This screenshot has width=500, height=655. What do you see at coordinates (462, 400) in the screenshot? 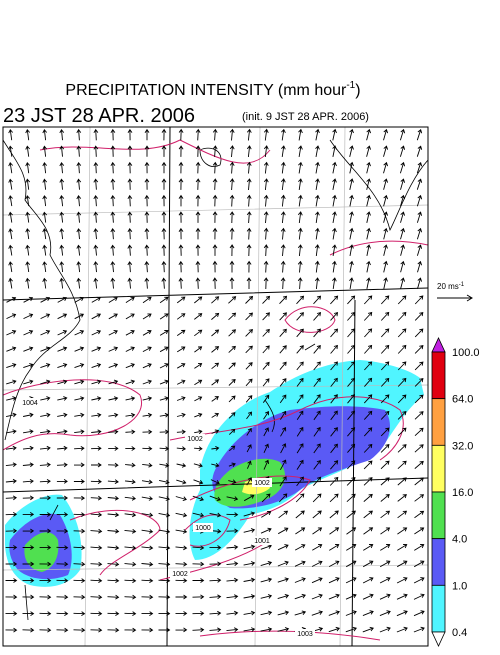
I see `colorbar-label: 64.0` at bounding box center [462, 400].